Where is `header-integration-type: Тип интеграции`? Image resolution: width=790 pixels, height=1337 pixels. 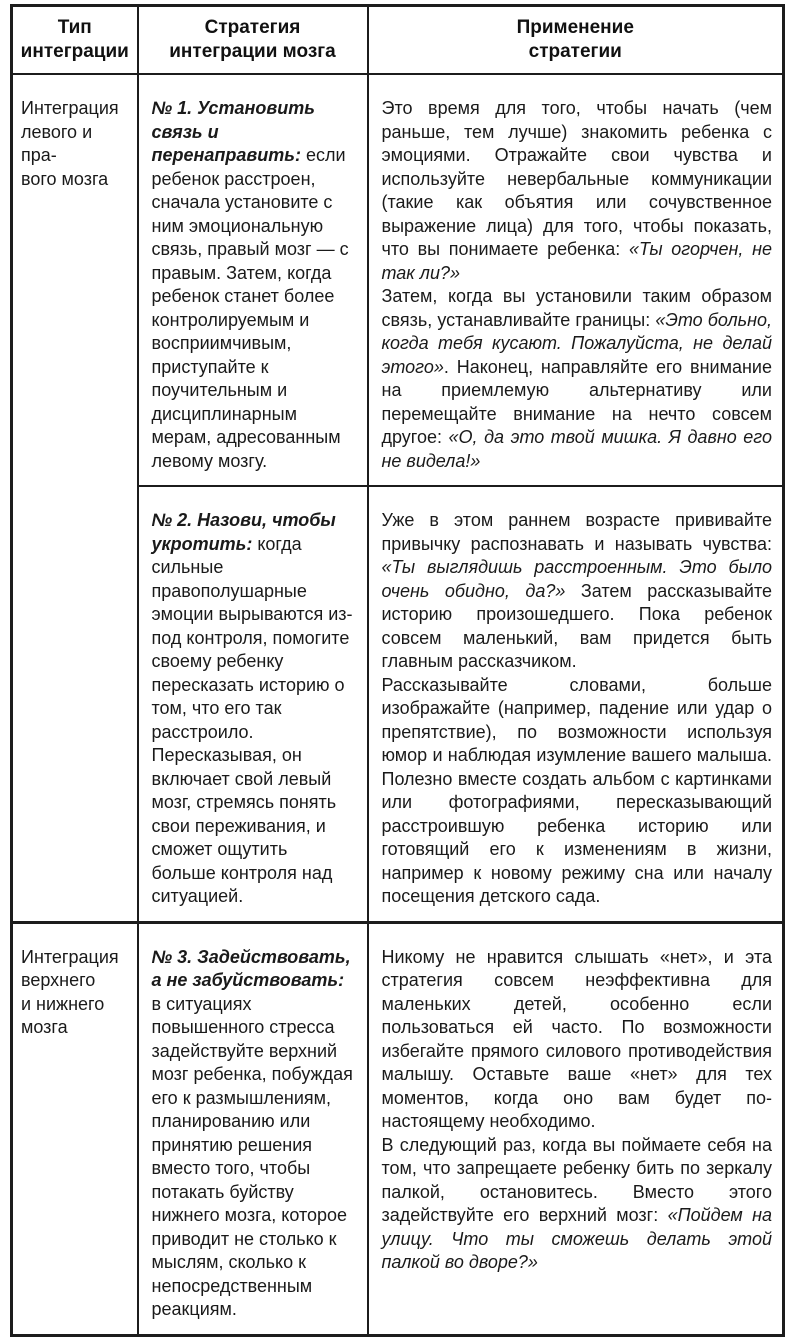
header-integration-type: Тип интеграции is located at coordinates (74, 39).